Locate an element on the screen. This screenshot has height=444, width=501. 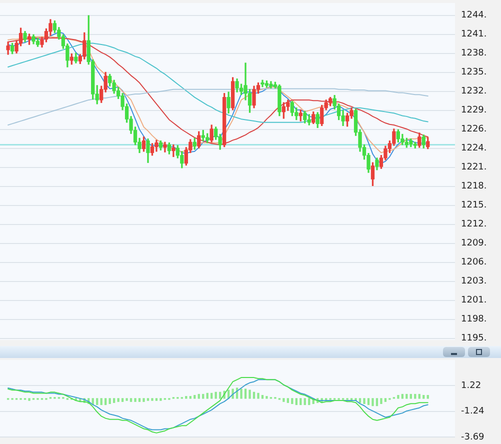
y-tick-label: 1224. is located at coordinates (474, 149).